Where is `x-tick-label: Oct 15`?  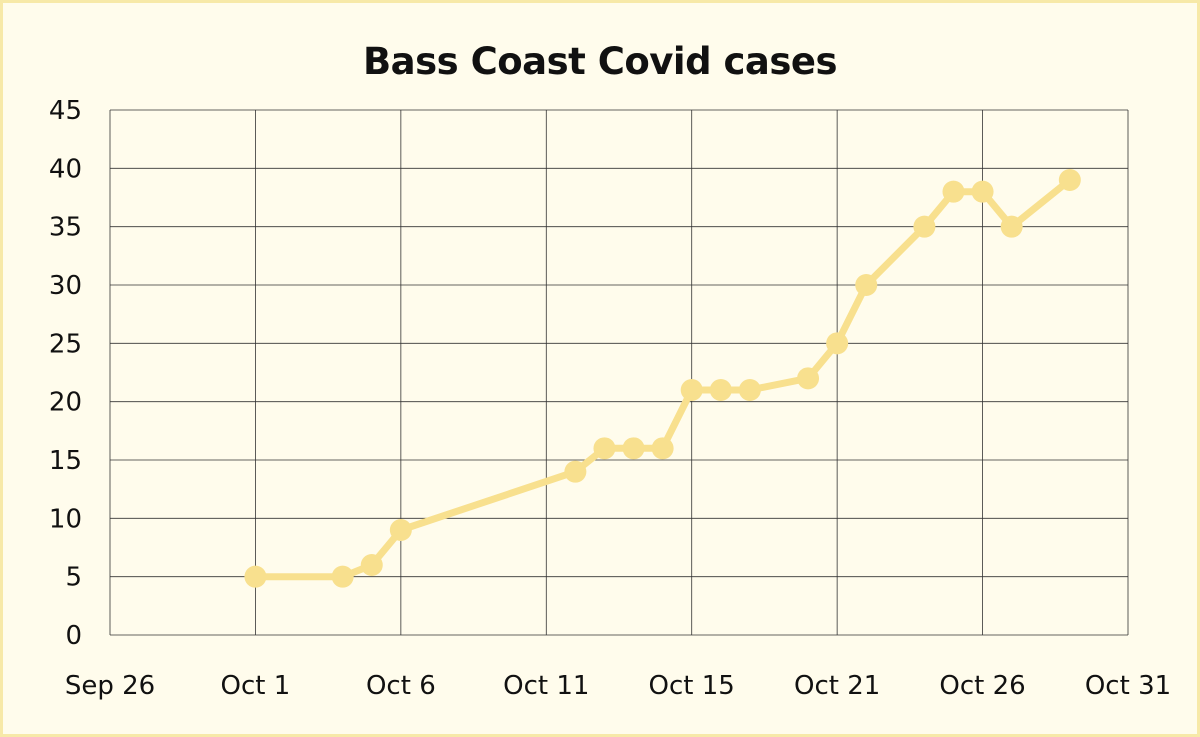 x-tick-label: Oct 15 is located at coordinates (692, 686).